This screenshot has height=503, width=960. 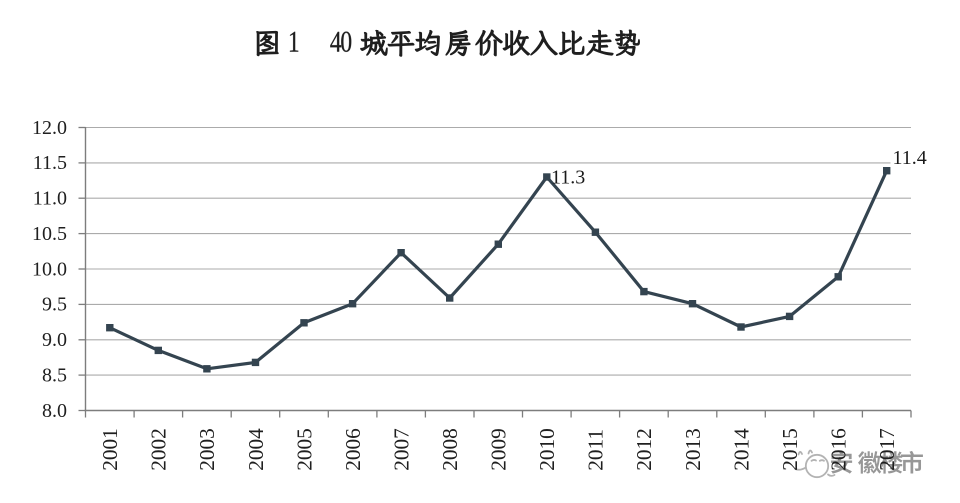 What do you see at coordinates (49, 128) in the screenshot?
I see `svg-text: 12.0` at bounding box center [49, 128].